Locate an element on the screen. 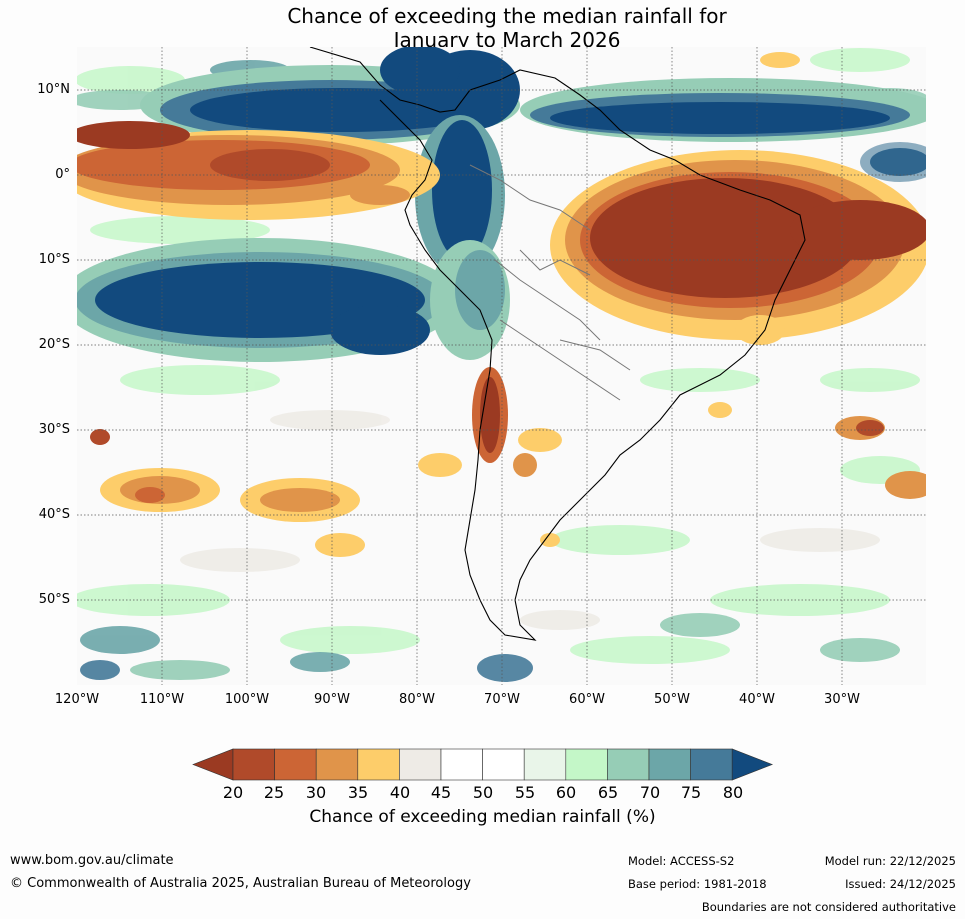 This screenshot has width=965, height=919. country-borders is located at coordinates (550, 282).